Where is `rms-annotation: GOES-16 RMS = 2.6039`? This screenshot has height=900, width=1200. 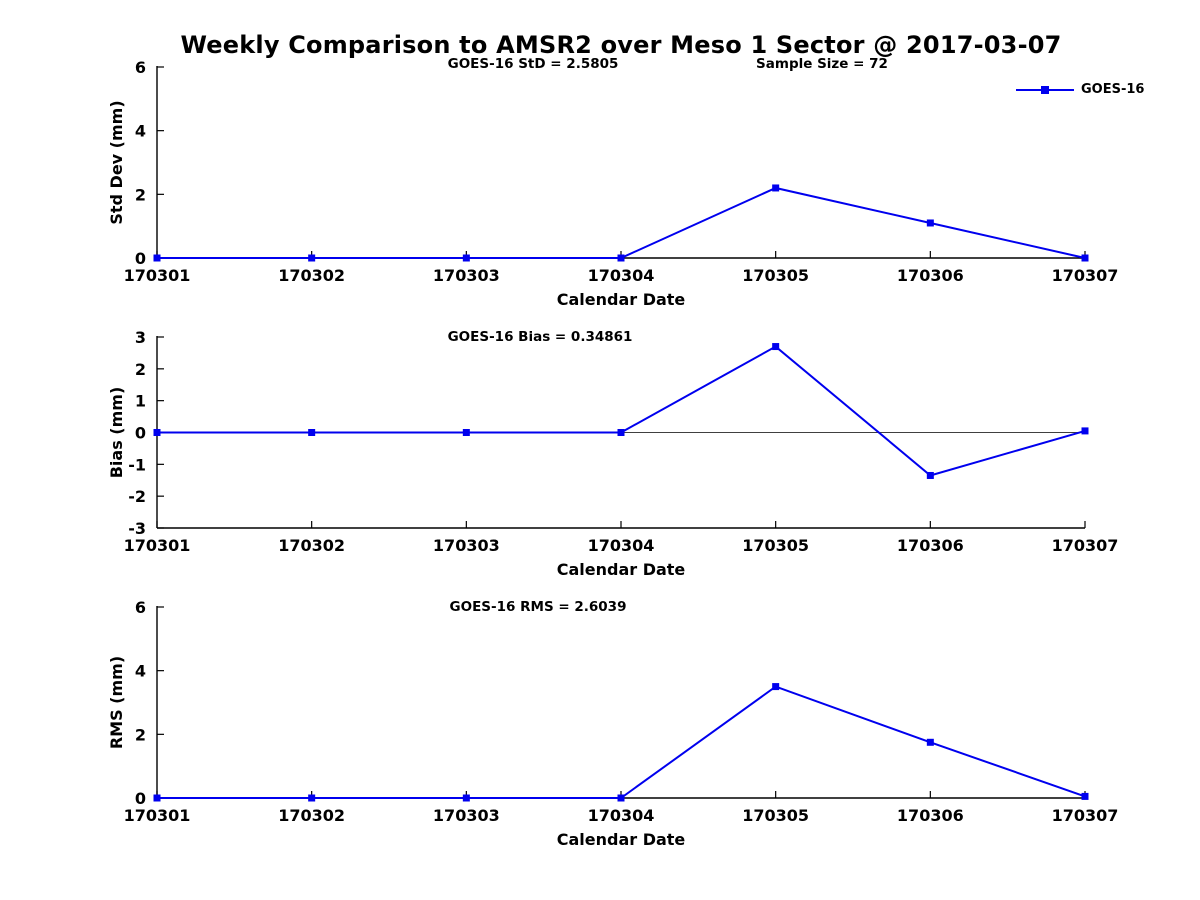
rms-annotation: GOES-16 RMS = 2.6039 is located at coordinates (538, 607).